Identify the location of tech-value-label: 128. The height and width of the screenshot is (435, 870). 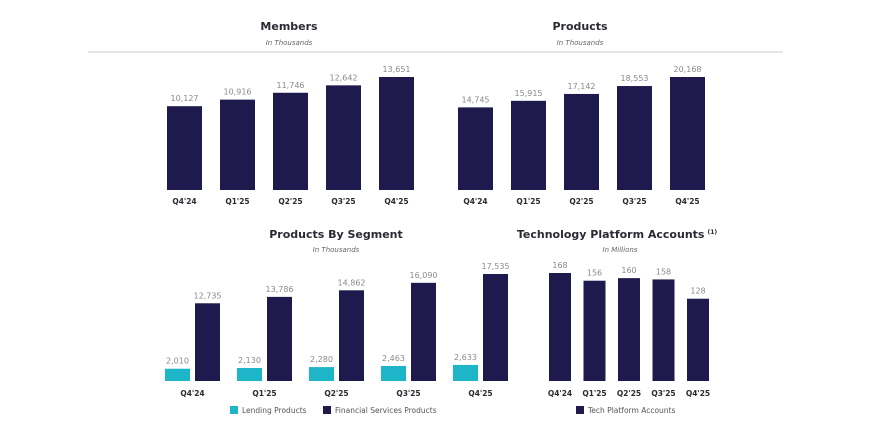
(697, 291).